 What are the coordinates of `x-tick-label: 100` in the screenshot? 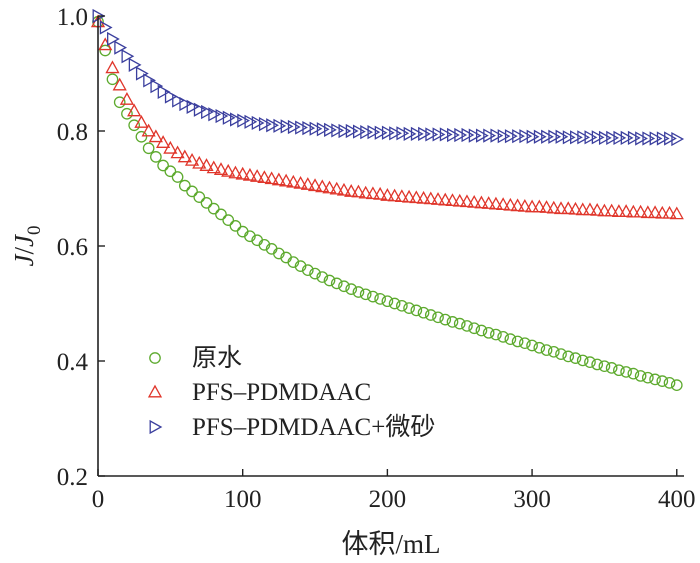 It's located at (243, 499).